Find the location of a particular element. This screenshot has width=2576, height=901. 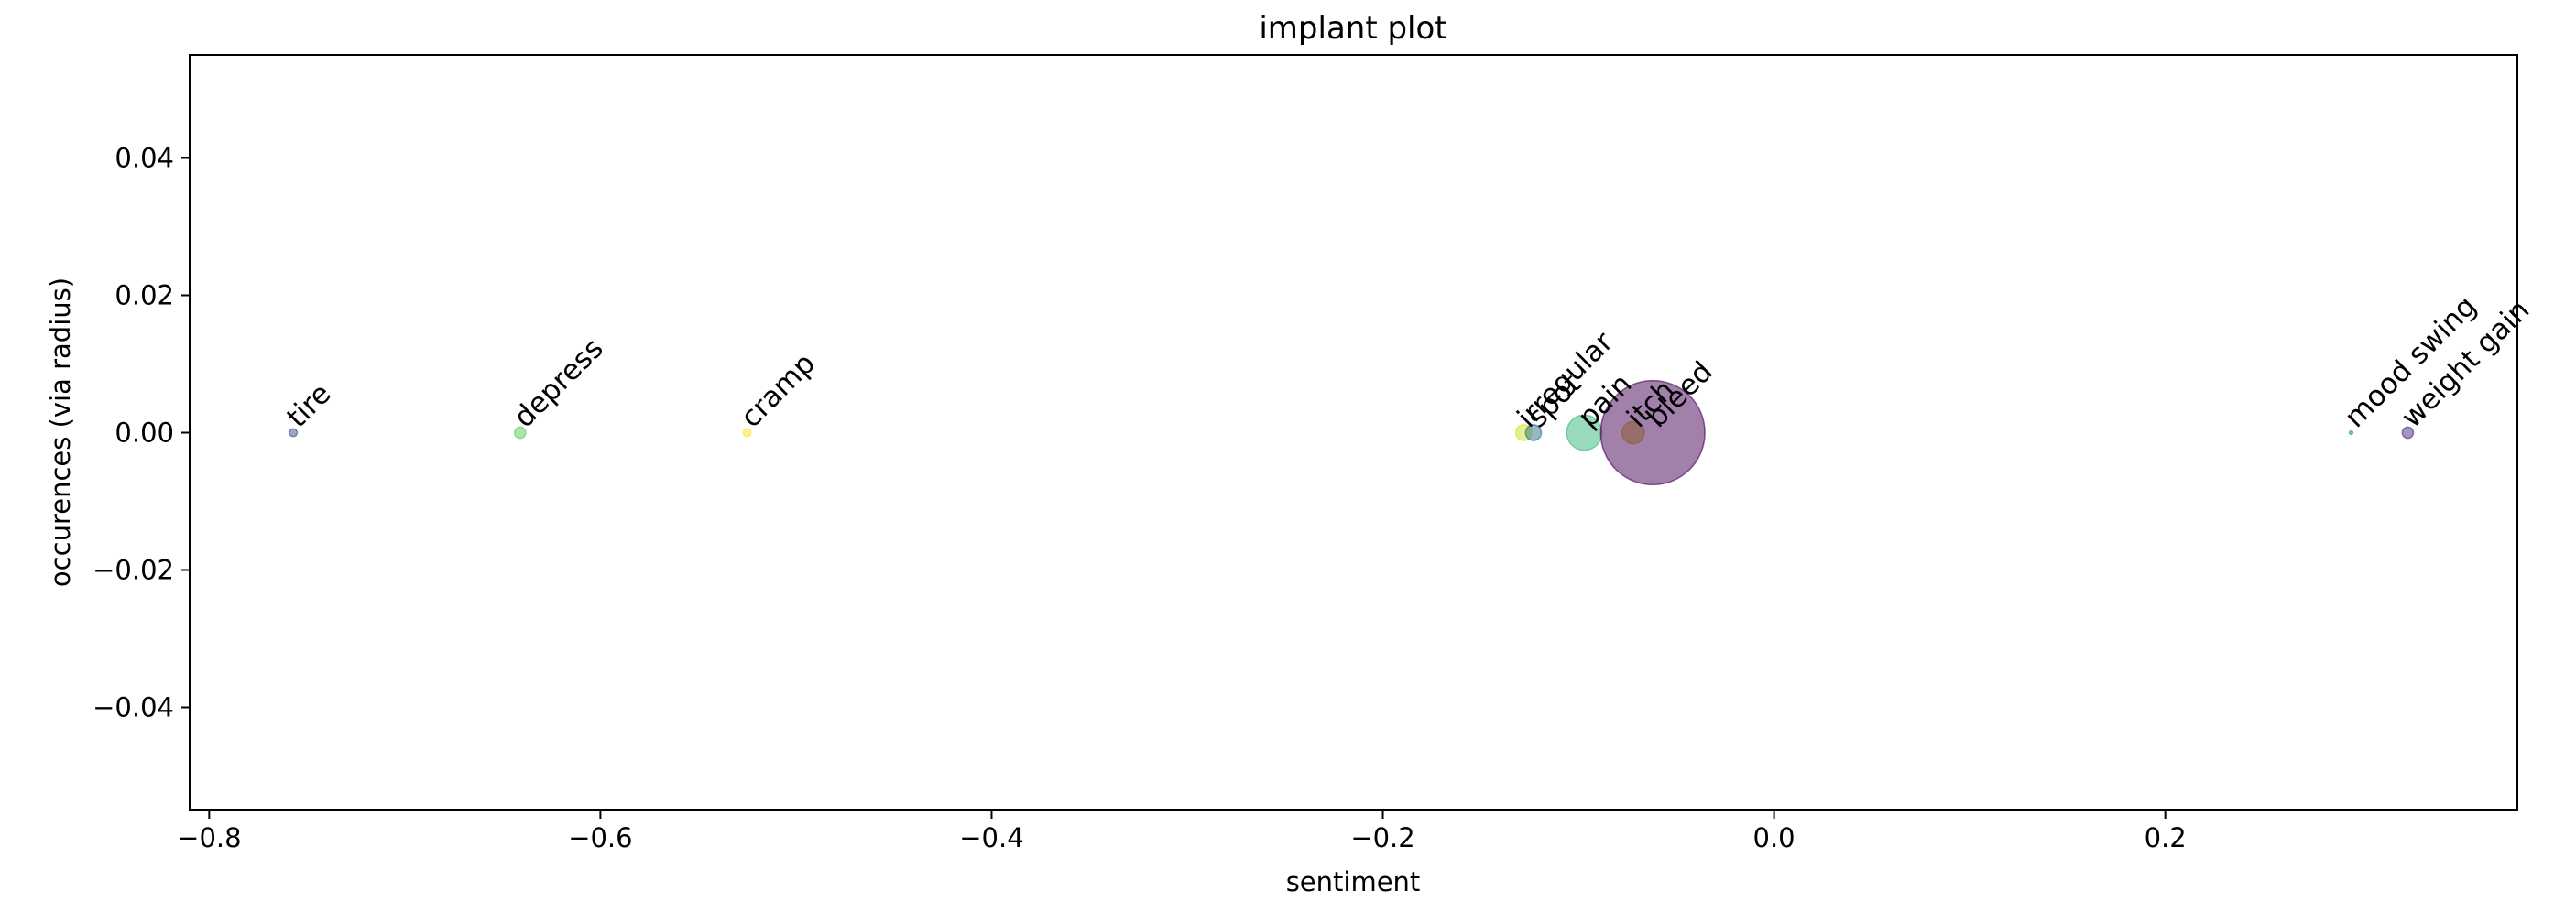

y-tick-label: 0.00 is located at coordinates (145, 433).